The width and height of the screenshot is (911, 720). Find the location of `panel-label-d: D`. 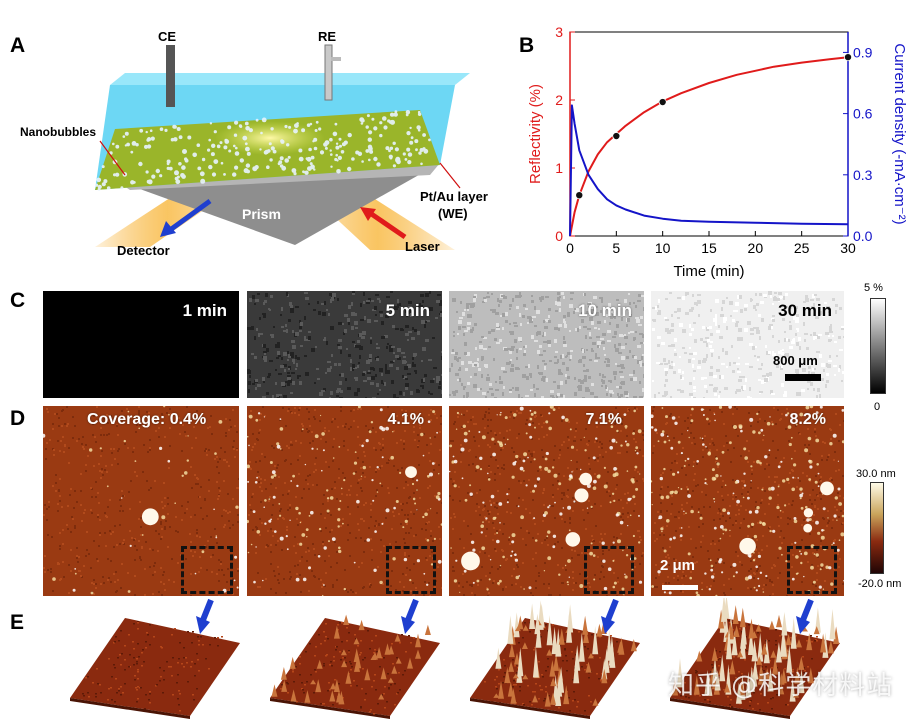

panel-label-d: D is located at coordinates (18, 418).